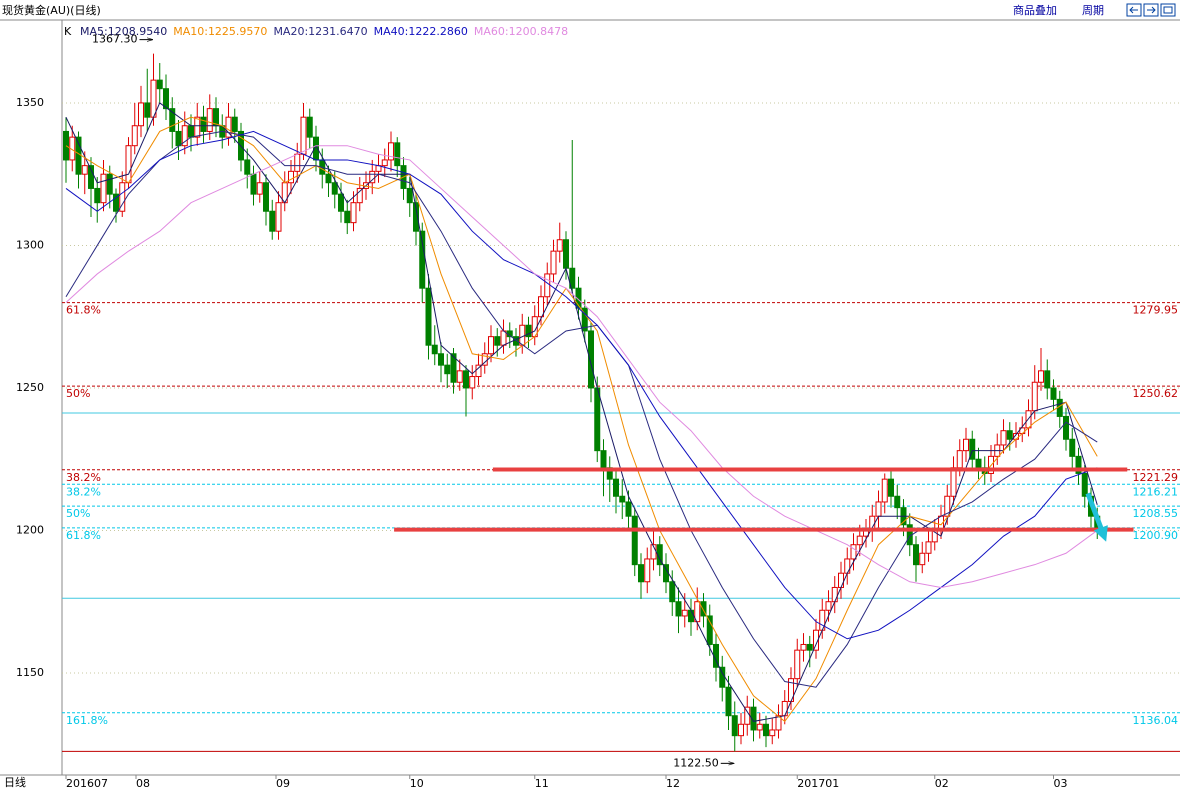 The height and width of the screenshot is (793, 1180). Describe the element at coordinates (30, 102) in the screenshot. I see `y-tick-label: 1350` at that location.